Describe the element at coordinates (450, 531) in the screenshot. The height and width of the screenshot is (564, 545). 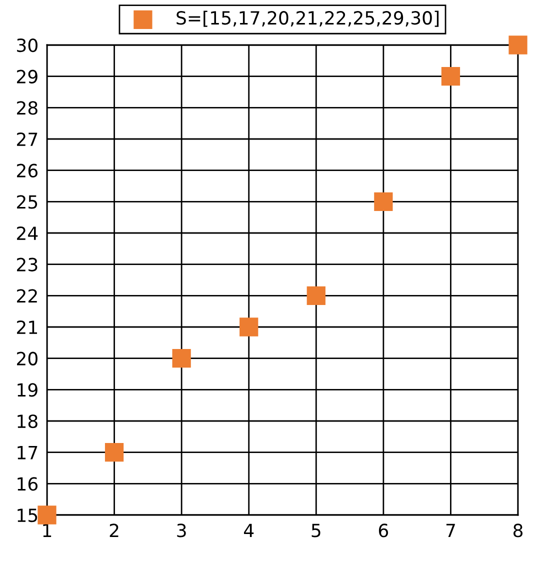
I see `x-tick-label: 7` at that location.